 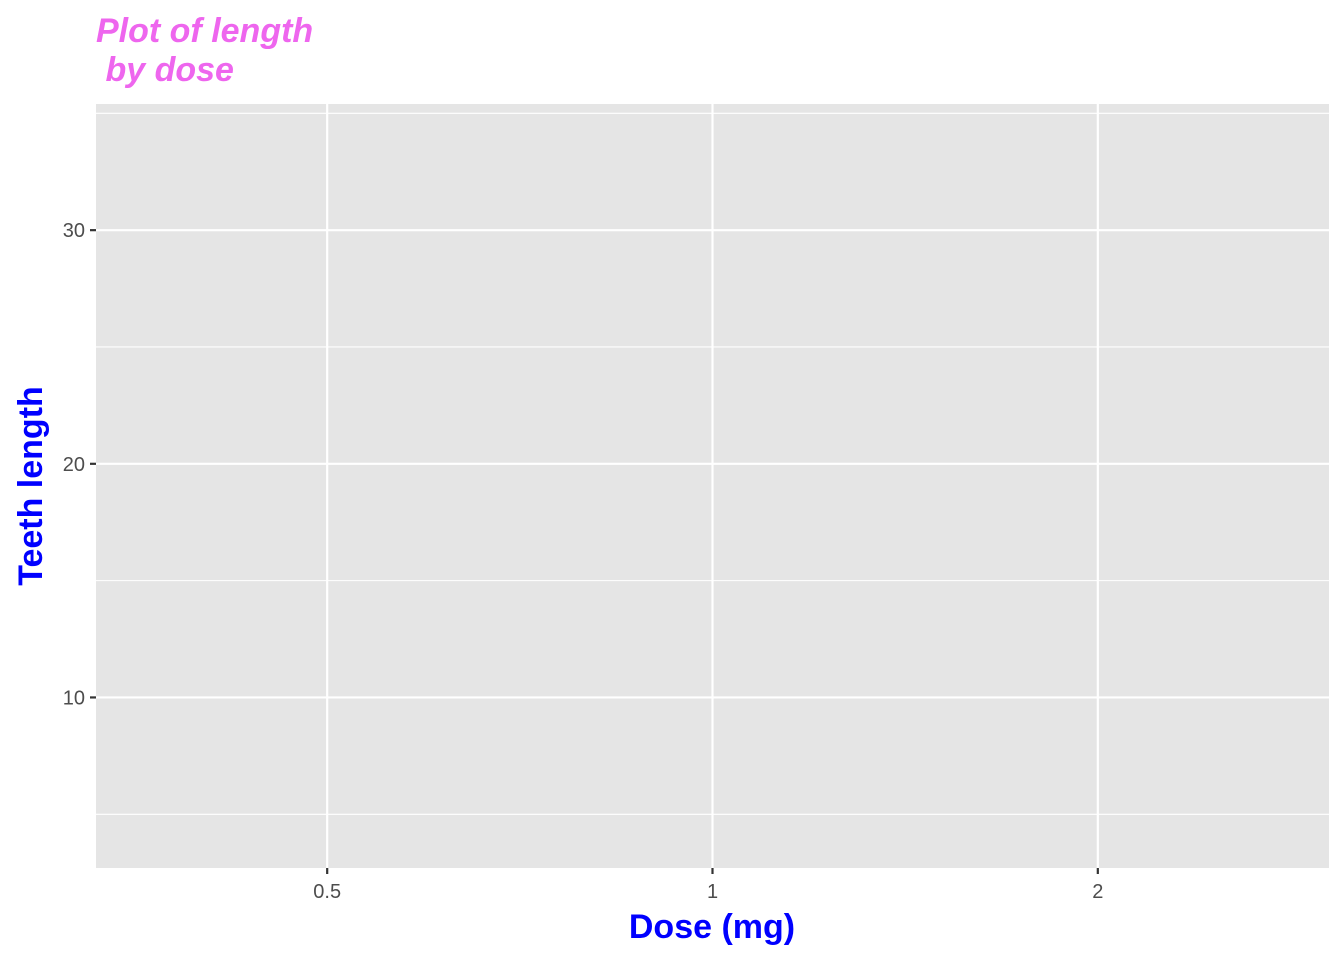 I want to click on chart-title-line-1: Plot of length, so click(x=204, y=31).